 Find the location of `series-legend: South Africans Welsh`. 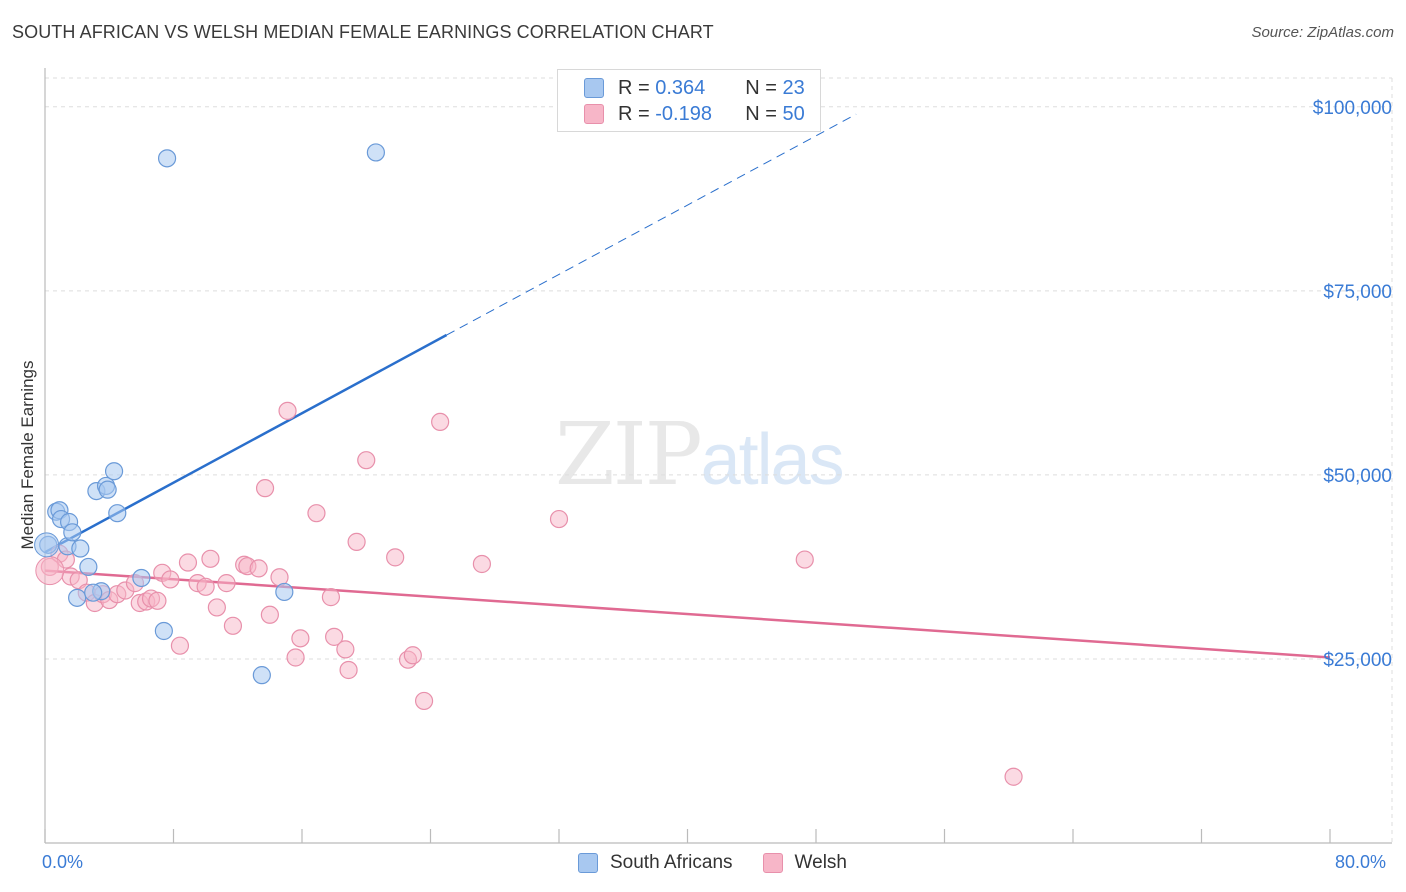

series-legend: South Africans Welsh is located at coordinates (727, 863).